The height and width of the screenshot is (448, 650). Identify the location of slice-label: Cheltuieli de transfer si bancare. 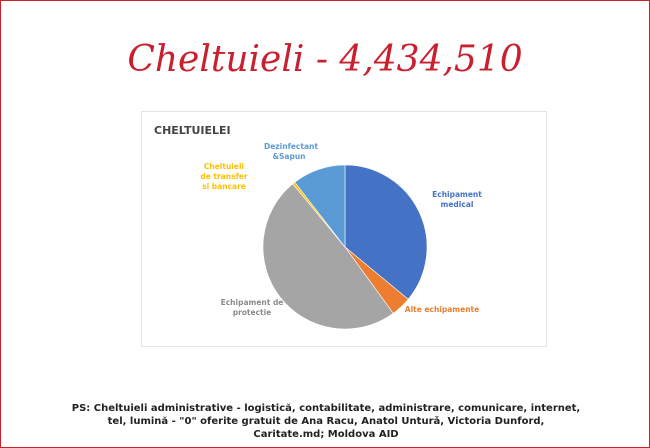
(224, 176).